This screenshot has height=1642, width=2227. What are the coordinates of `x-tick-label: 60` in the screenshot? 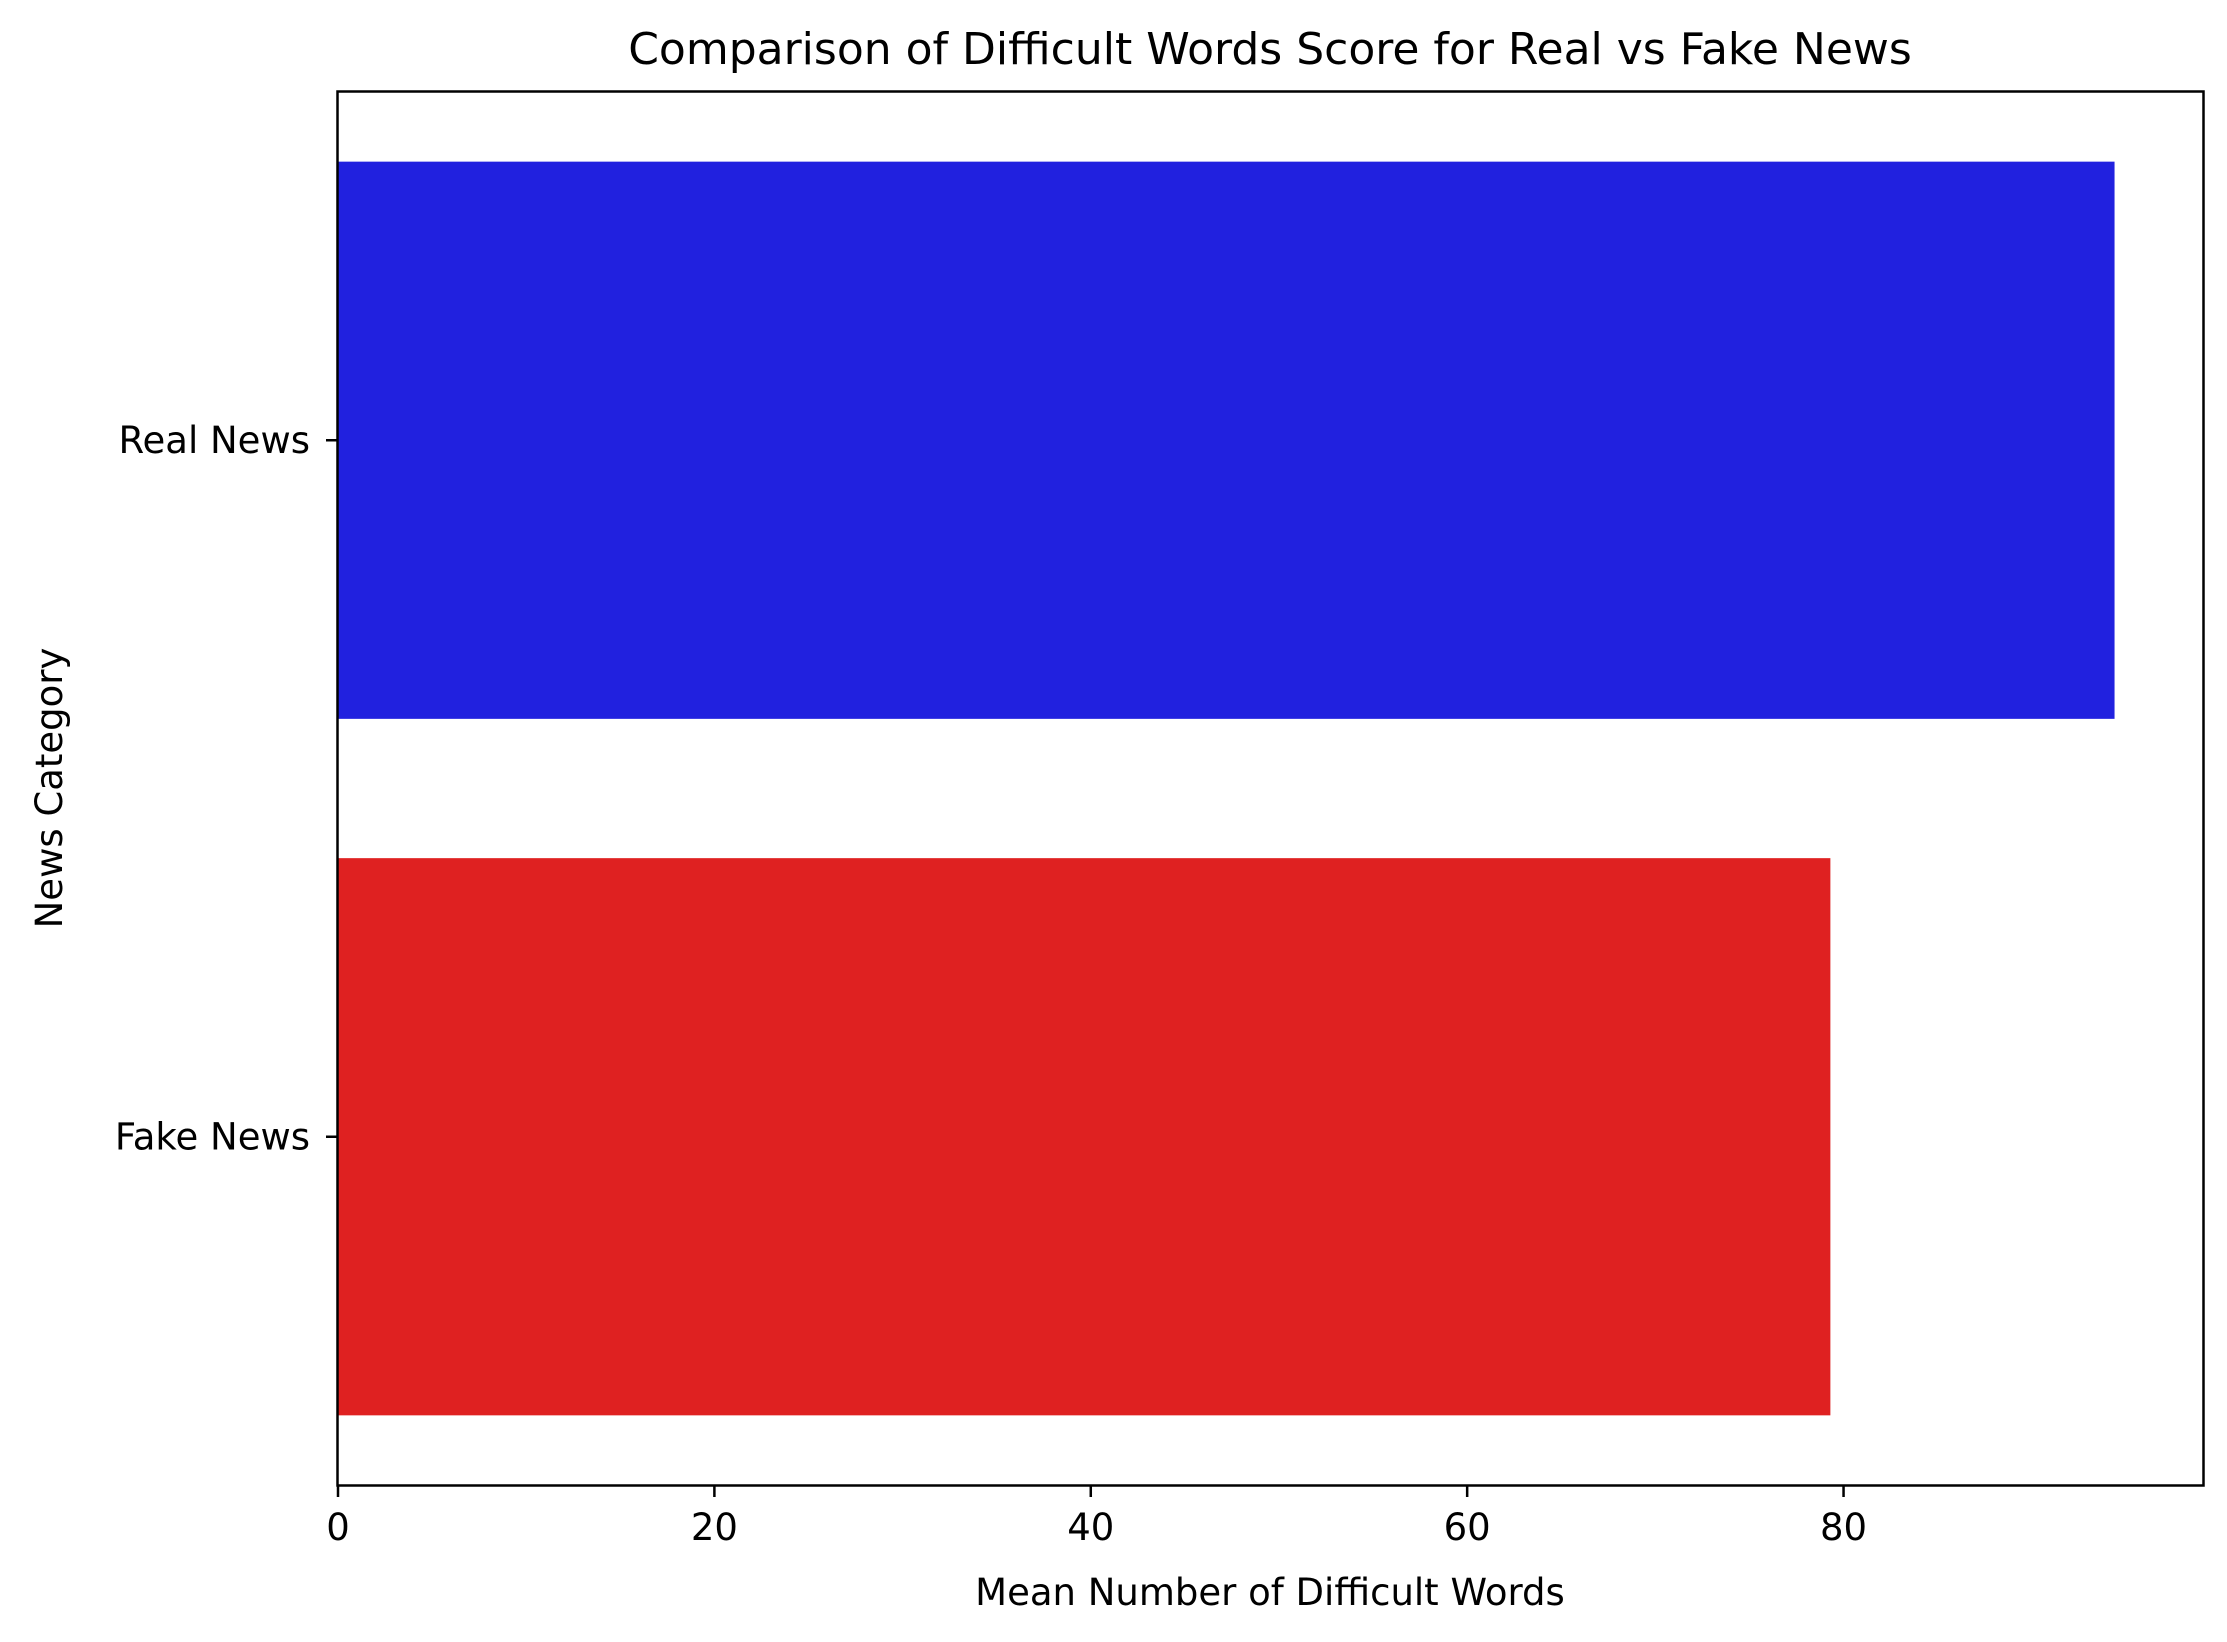 It's located at (1467, 1527).